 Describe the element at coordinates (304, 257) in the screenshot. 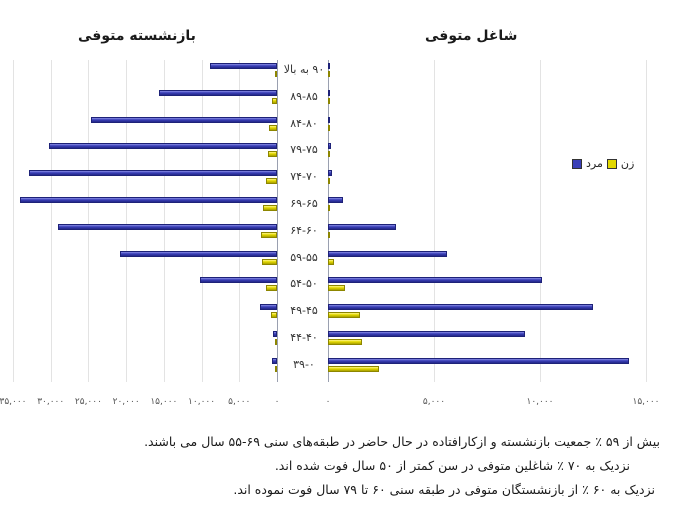

I see `age-category-label: ۵۹-۵۵` at that location.